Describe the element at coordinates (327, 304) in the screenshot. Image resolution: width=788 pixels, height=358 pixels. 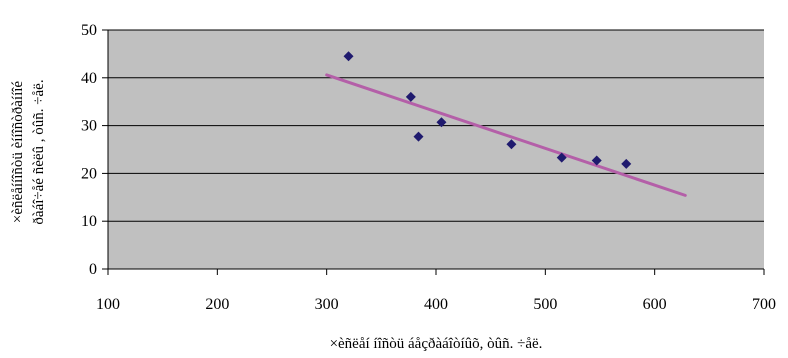
I see `x-tick-label: 300` at that location.